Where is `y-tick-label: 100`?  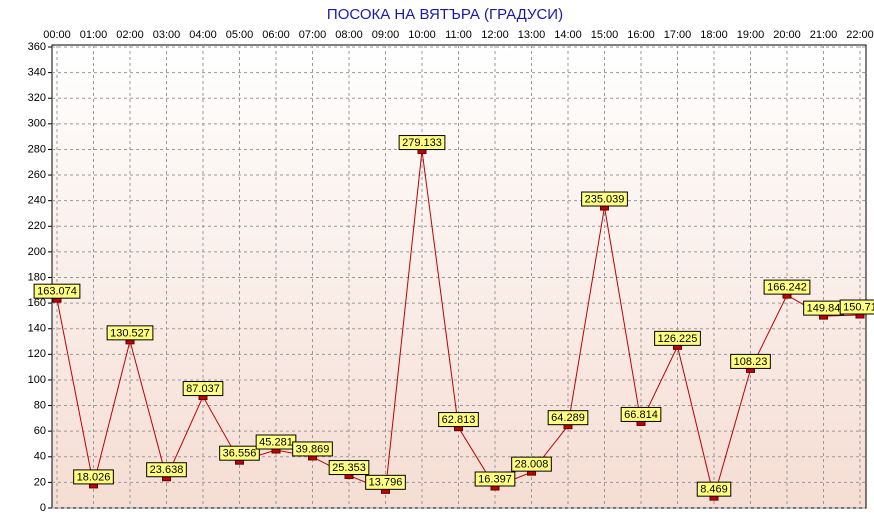 y-tick-label: 100 is located at coordinates (37, 380).